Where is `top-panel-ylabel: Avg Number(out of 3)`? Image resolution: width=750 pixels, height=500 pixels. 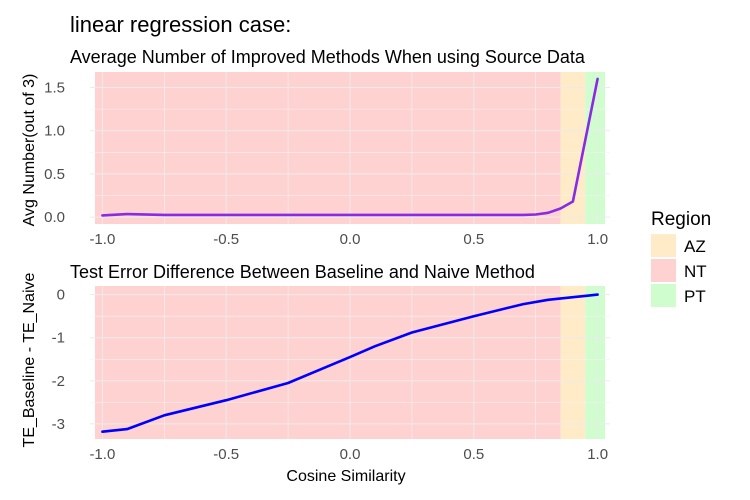 top-panel-ylabel: Avg Number(out of 3) is located at coordinates (29, 150).